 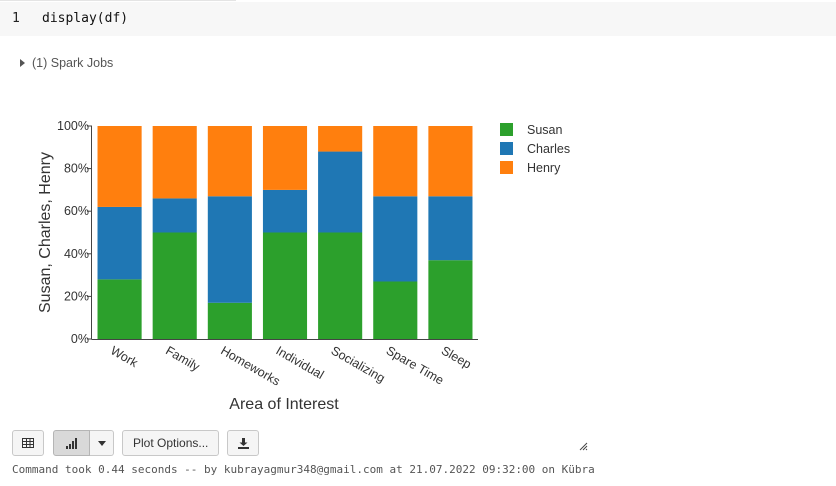 What do you see at coordinates (395, 161) in the screenshot?
I see `bar-spare-time-henry` at bounding box center [395, 161].